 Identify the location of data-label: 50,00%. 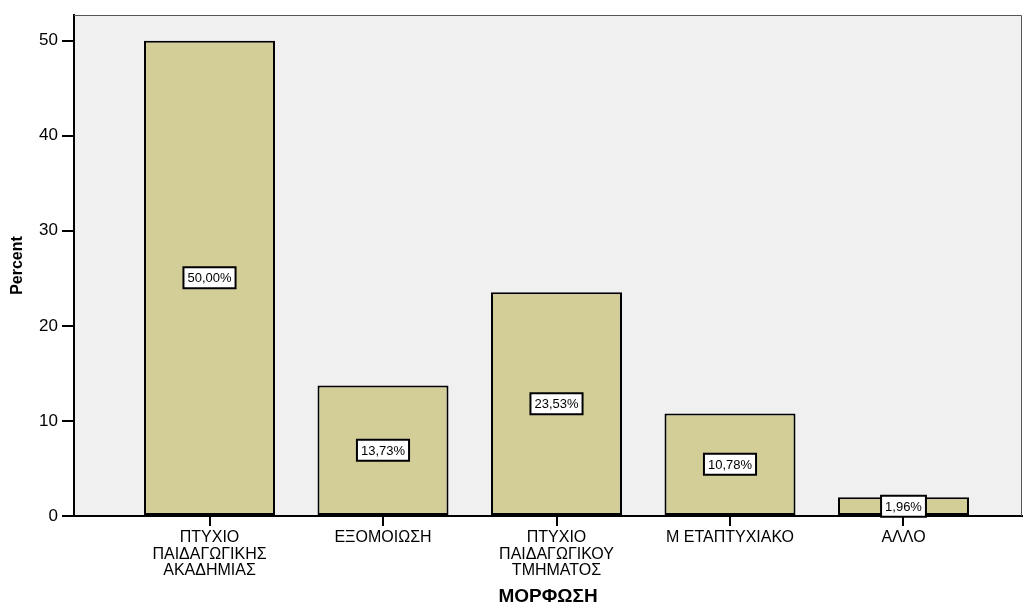
(209, 278).